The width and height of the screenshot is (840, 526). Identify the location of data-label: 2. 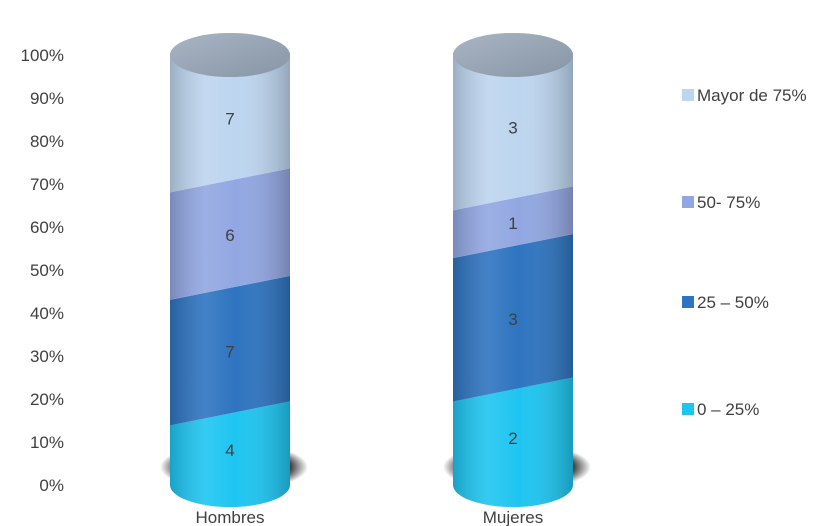
(512, 438).